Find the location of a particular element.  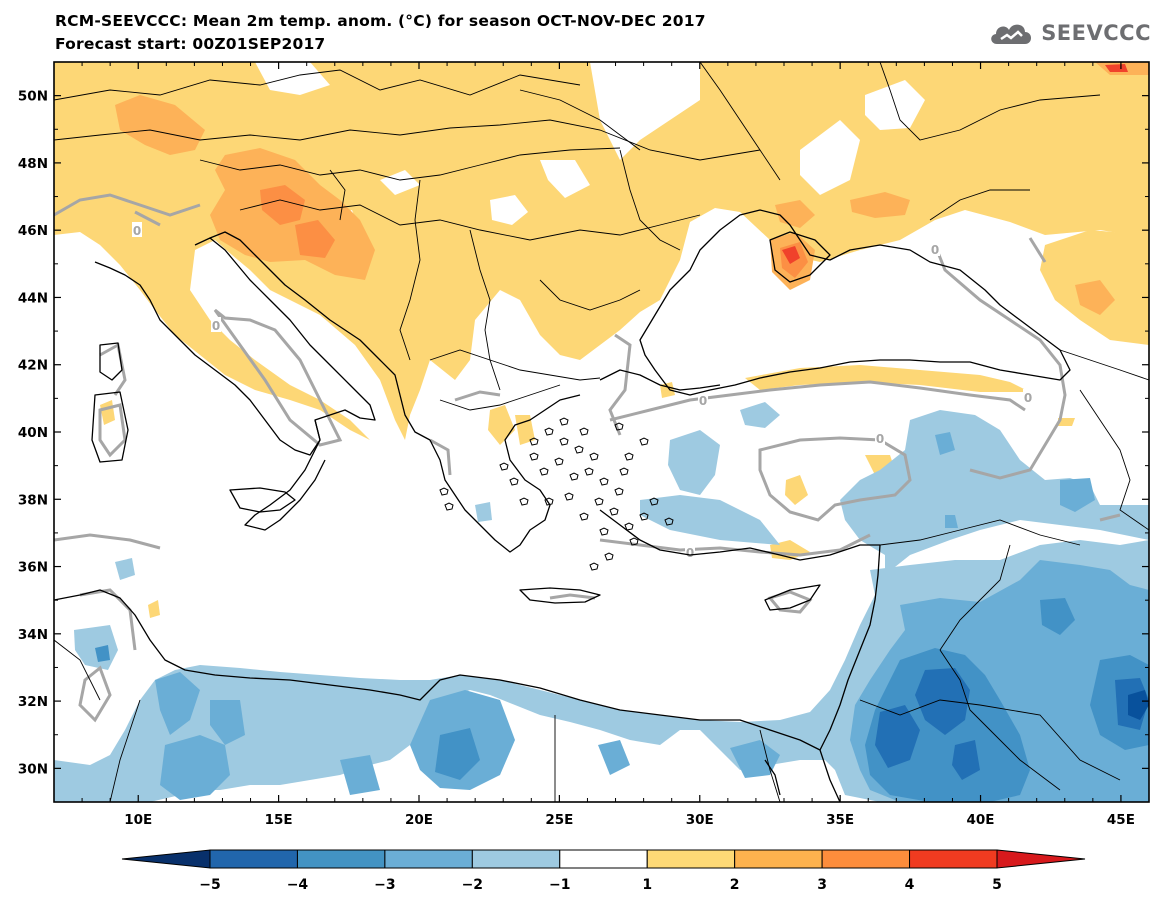

lat-tick-label: 44N is located at coordinates (33, 298).